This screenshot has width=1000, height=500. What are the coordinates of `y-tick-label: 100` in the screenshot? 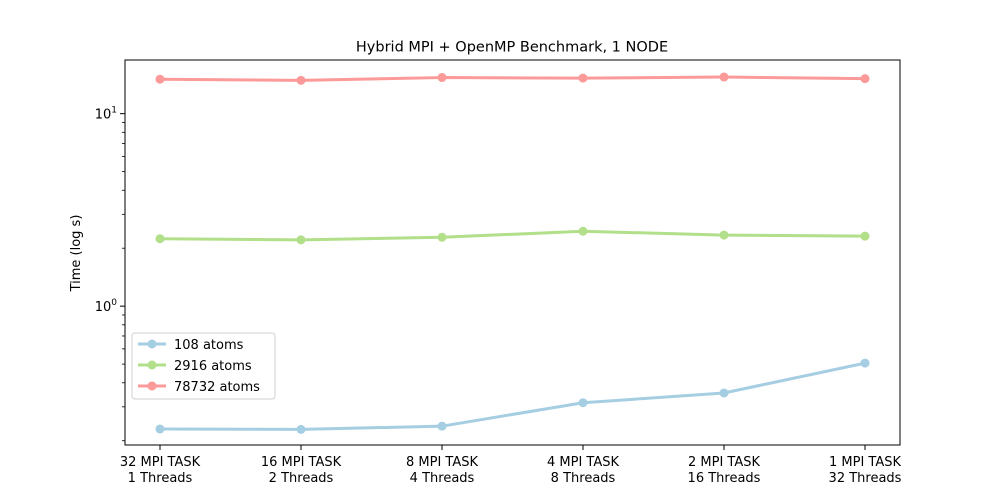 It's located at (106, 306).